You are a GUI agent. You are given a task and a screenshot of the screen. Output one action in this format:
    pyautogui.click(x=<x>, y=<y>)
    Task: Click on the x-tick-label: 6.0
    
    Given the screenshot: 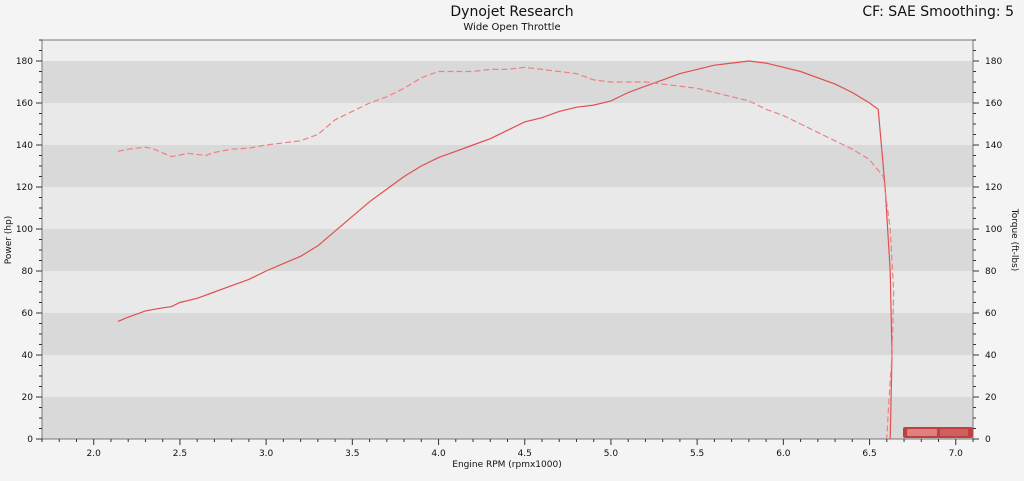 What is the action you would take?
    pyautogui.click(x=783, y=454)
    